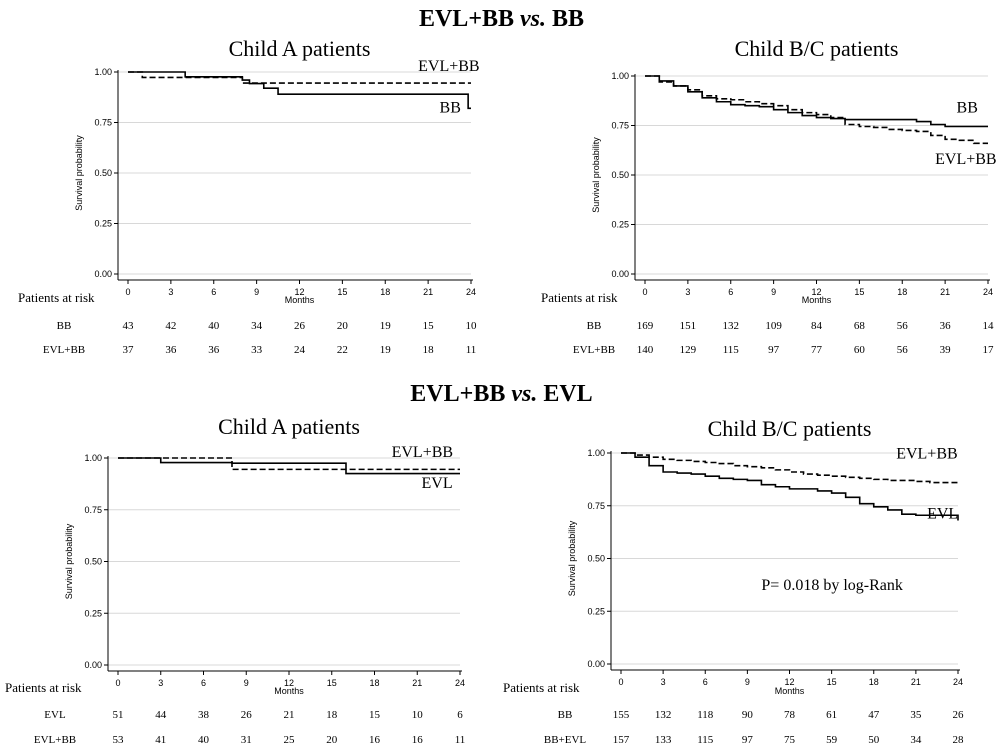 The image size is (1003, 750). Describe the element at coordinates (705, 715) in the screenshot. I see `risk-value: 118` at that location.